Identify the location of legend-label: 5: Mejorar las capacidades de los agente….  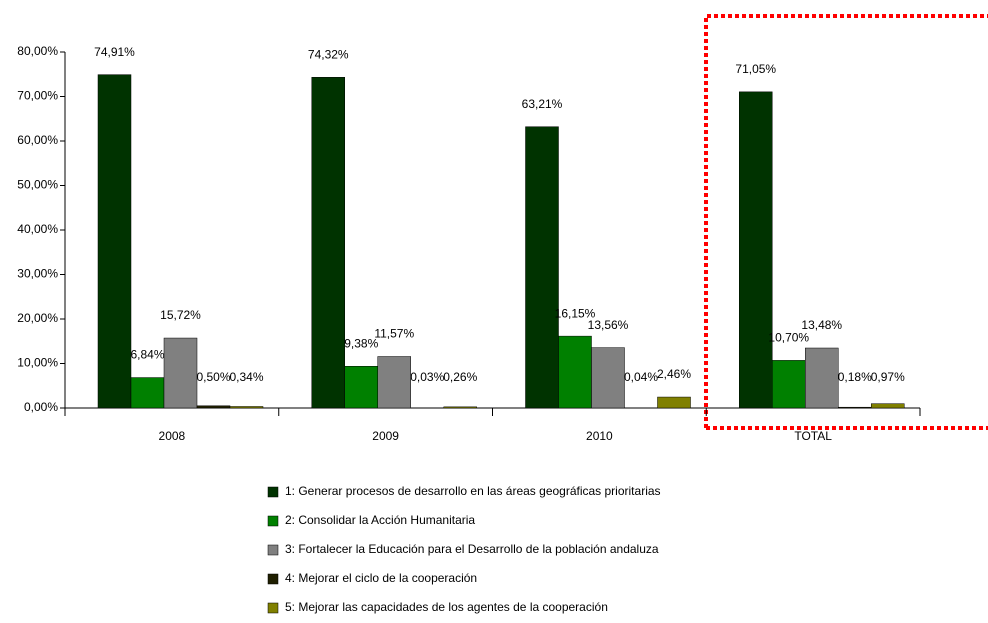
(446, 607).